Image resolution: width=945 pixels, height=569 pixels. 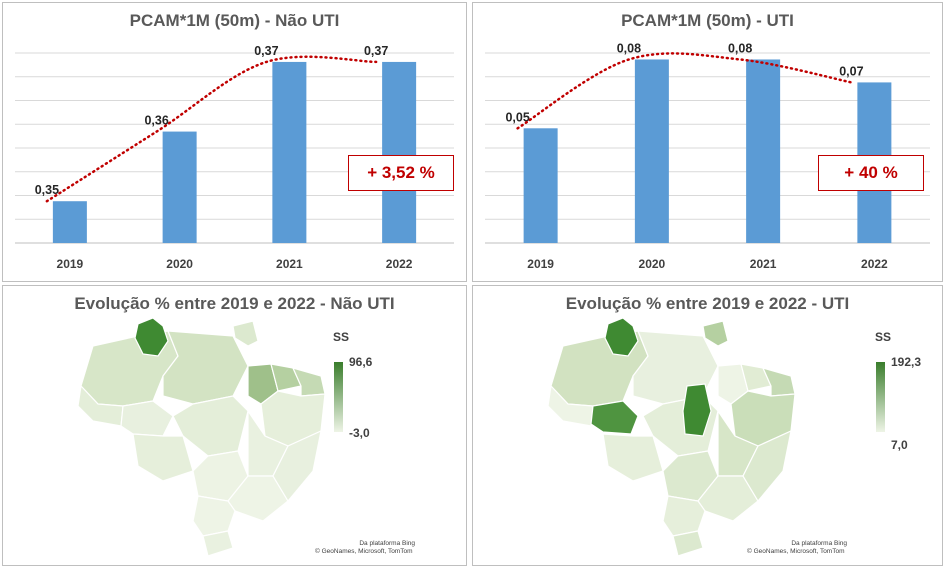 What do you see at coordinates (707, 20) in the screenshot?
I see `chart-title: PCAM*1M (50m) - UTI` at bounding box center [707, 20].